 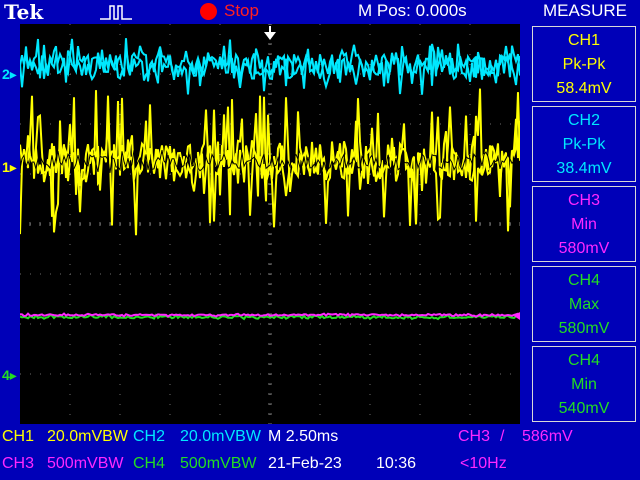 I want to click on ch4-scale: 500mVBW, so click(x=218, y=463).